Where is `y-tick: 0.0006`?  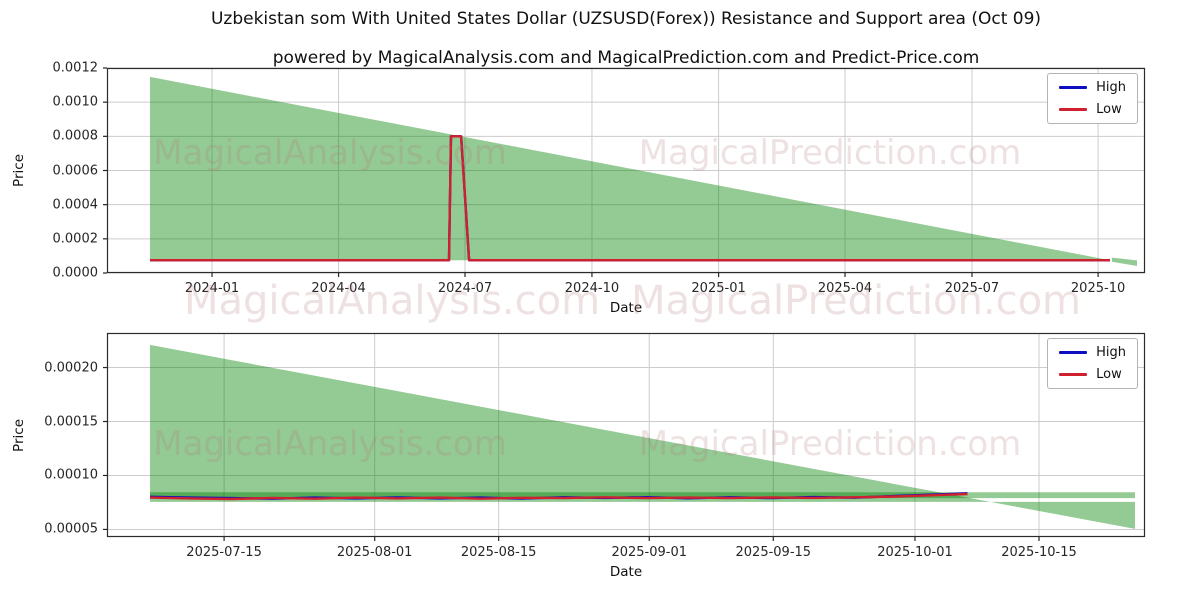
y-tick: 0.0006 is located at coordinates (75, 170).